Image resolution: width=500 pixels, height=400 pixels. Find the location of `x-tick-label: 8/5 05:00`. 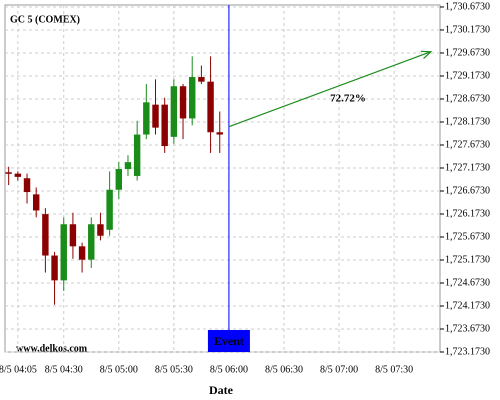

x-tick-label: 8/5 05:00 is located at coordinates (119, 369).